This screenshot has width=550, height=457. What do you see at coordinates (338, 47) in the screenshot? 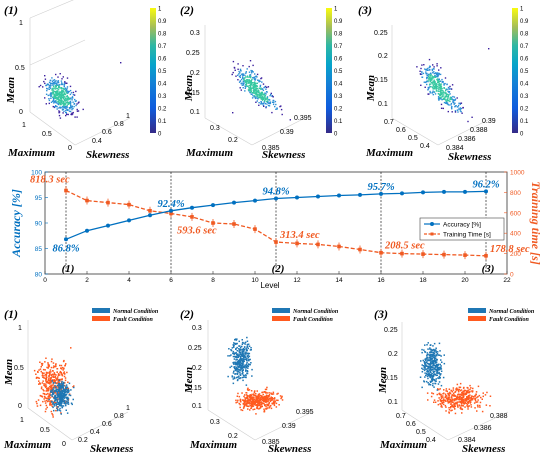
I see `colorbar-tick: 0.7` at bounding box center [338, 47].